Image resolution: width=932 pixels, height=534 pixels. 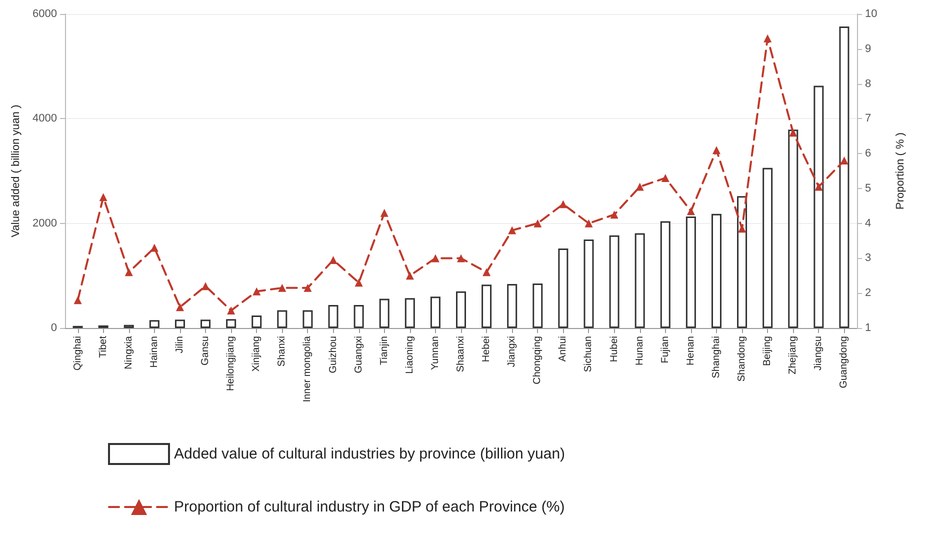 I want to click on x-tick-label: Chongqing, so click(x=538, y=360).